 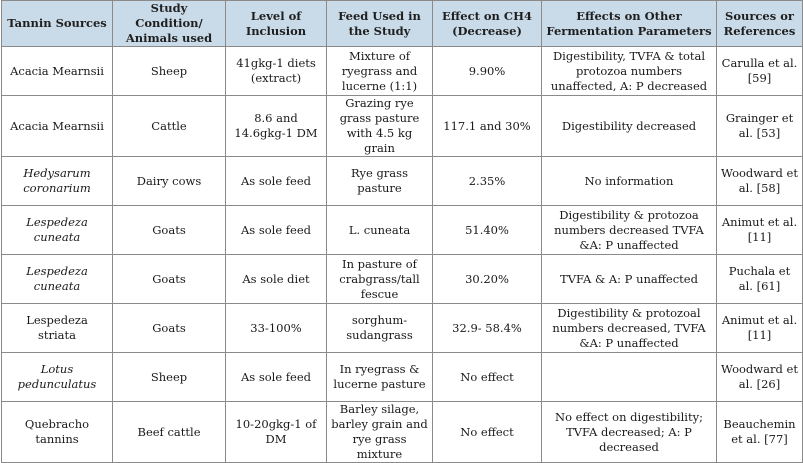 I want to click on header-feed-used: Feed Used in the Study, so click(x=379, y=23).